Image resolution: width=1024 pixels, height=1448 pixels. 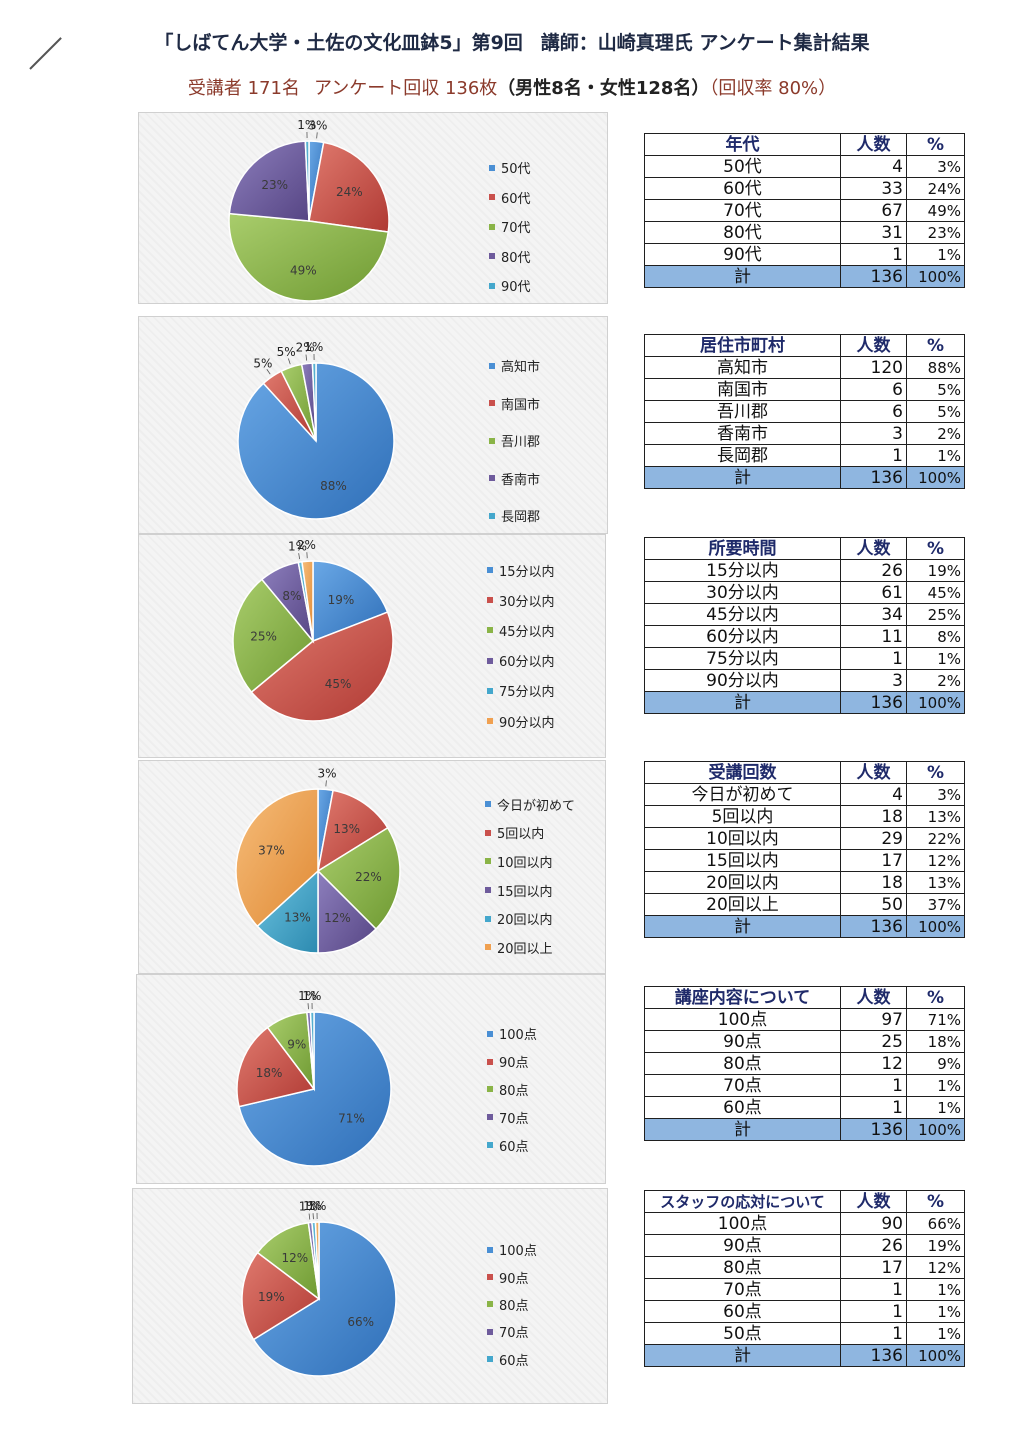 What do you see at coordinates (705, 43) in the screenshot?
I see `title-lecturer: 講師：山崎真理氏 アンケート集計結果` at bounding box center [705, 43].